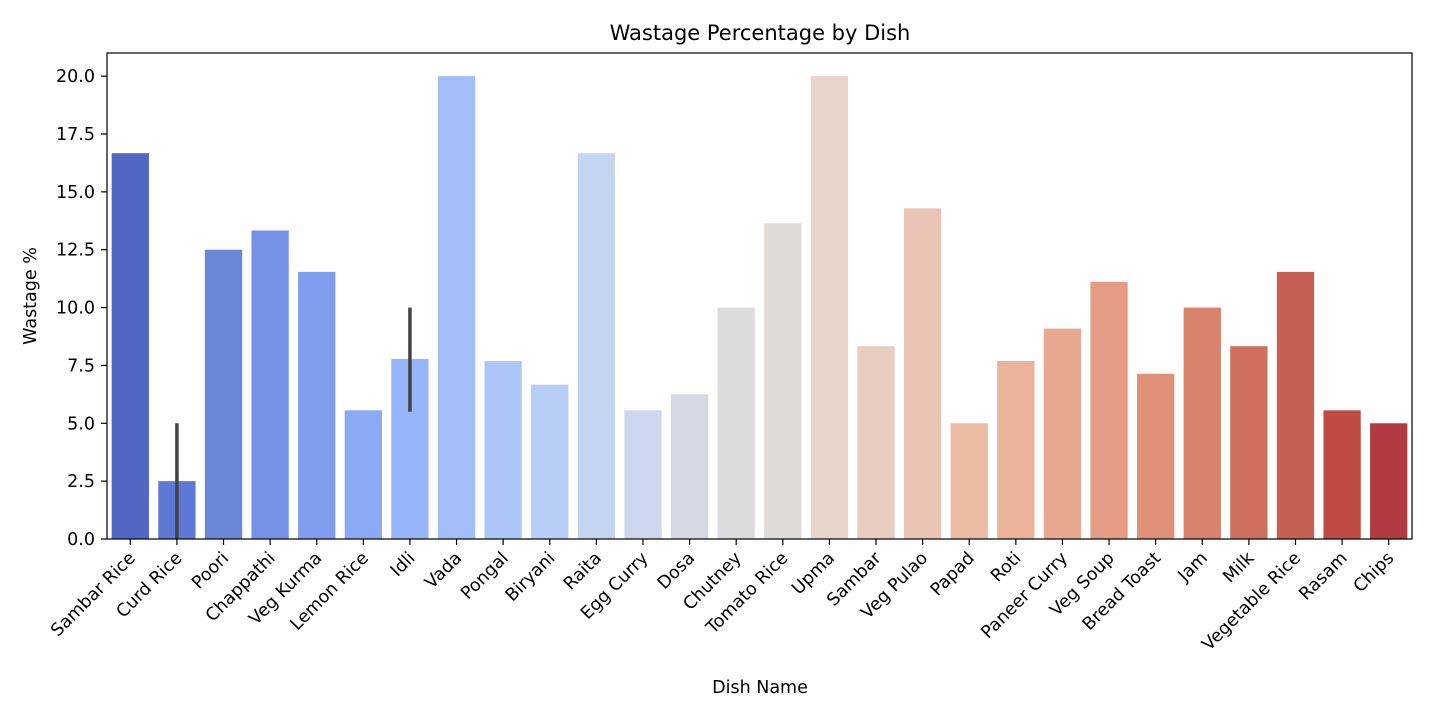  What do you see at coordinates (1016, 450) in the screenshot?
I see `bar-roti` at bounding box center [1016, 450].